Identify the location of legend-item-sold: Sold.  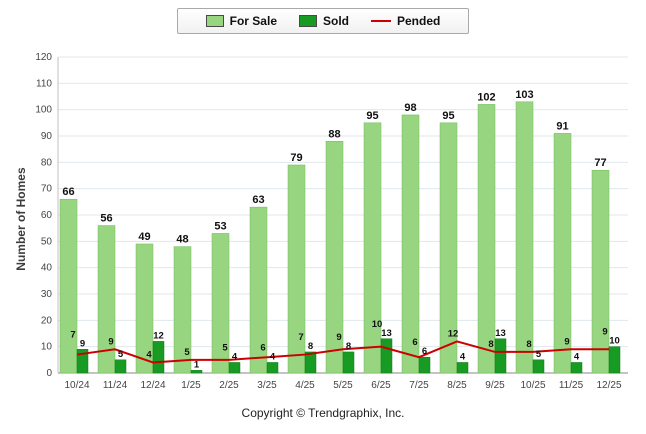
(324, 21).